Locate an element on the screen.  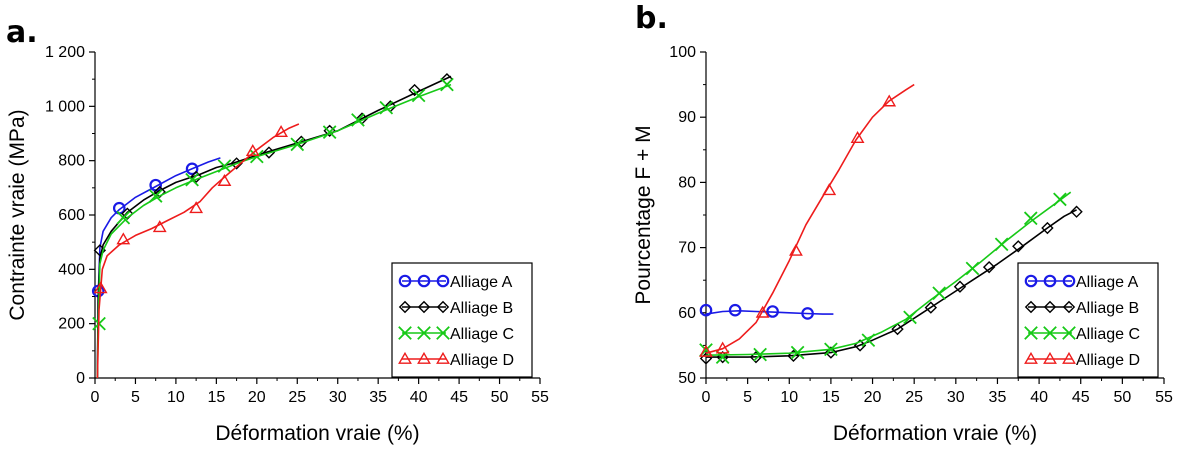
y-axis-label: Contrainte vraie (MPa) is located at coordinates (17, 214).